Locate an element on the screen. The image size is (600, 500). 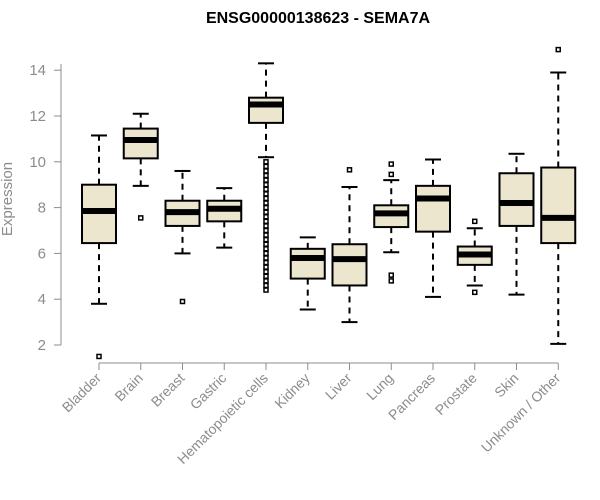
y-tick-label: 12 is located at coordinates (37, 116).